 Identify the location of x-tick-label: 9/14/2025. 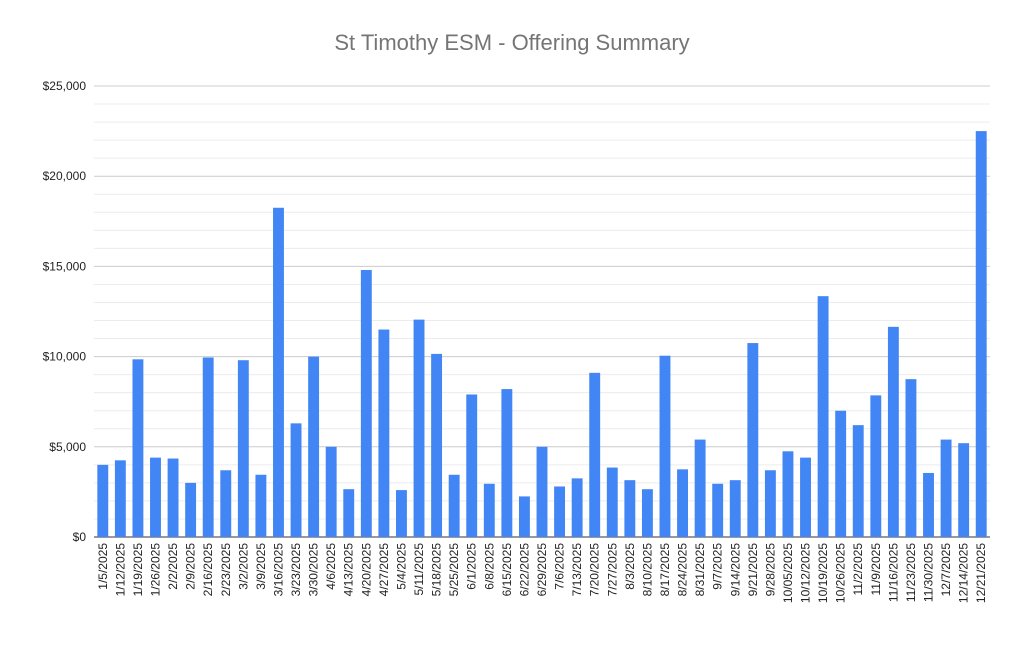
(735, 570).